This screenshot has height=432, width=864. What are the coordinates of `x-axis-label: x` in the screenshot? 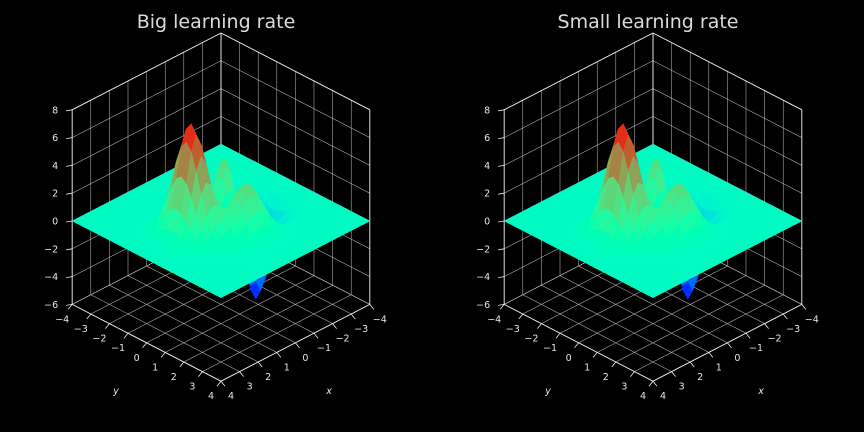 It's located at (328, 391).